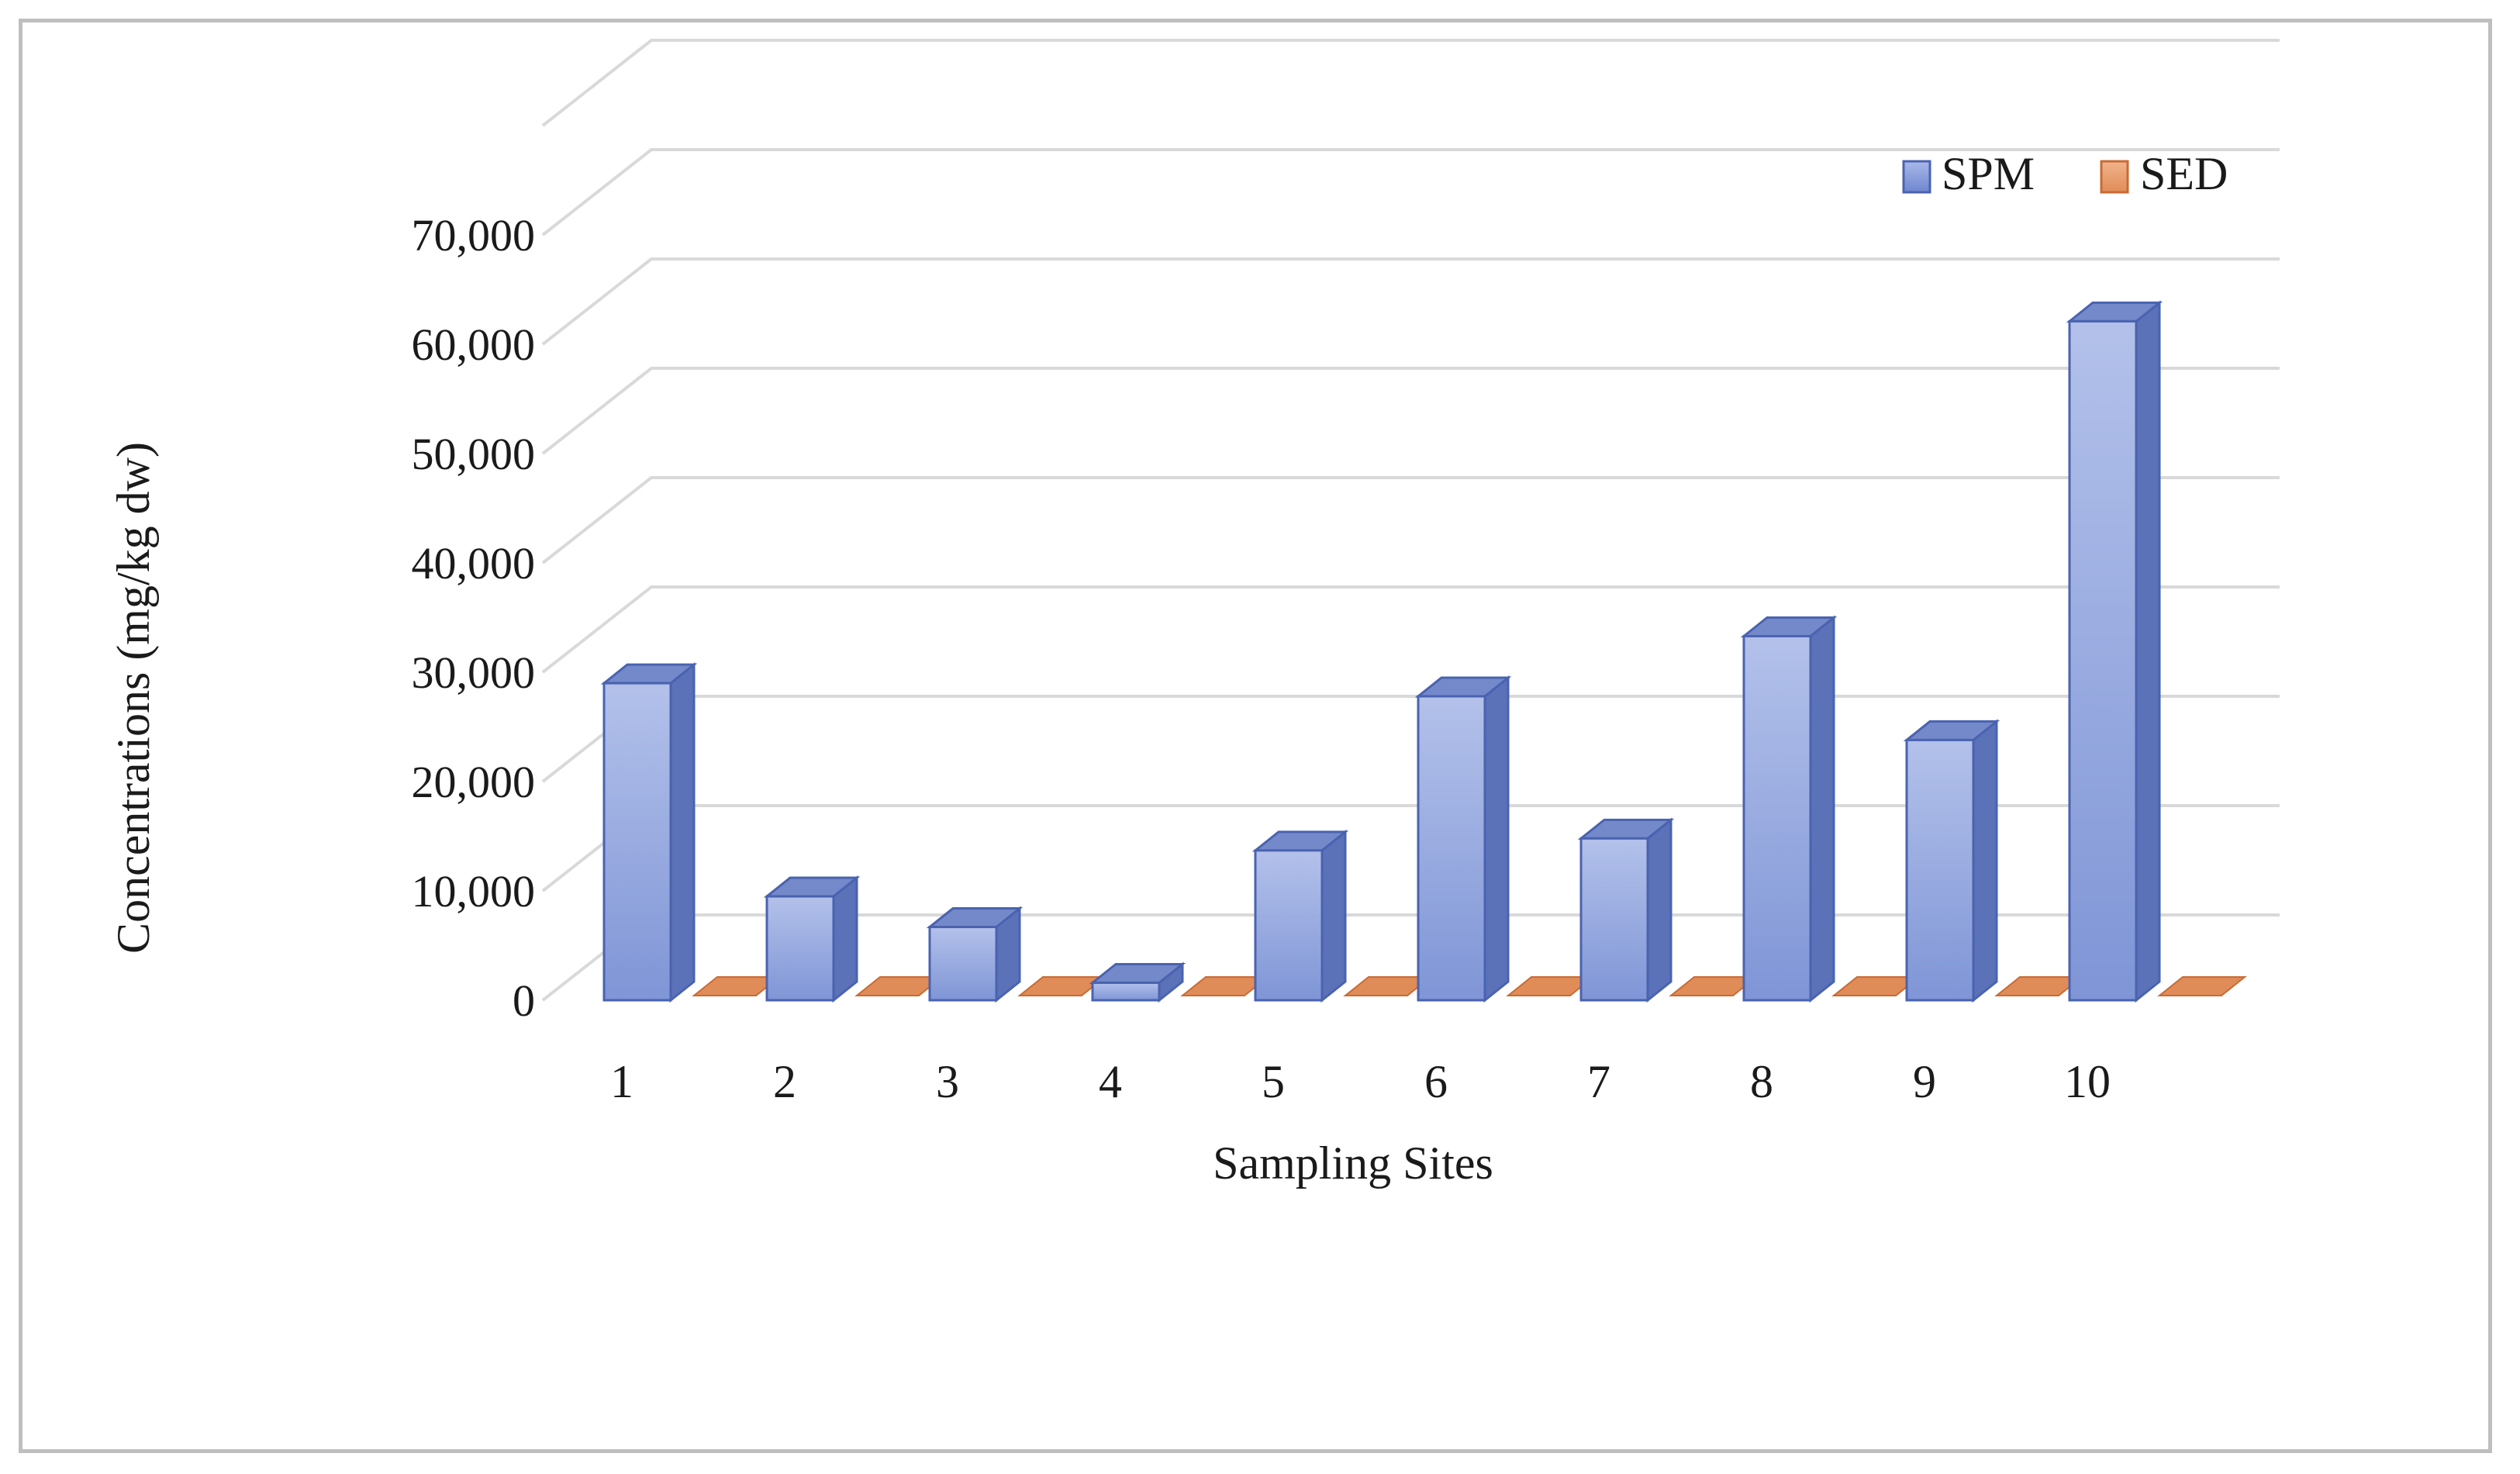 This screenshot has width=2520, height=1474. Describe the element at coordinates (1761, 1081) in the screenshot. I see `x-tick-label: 8` at that location.